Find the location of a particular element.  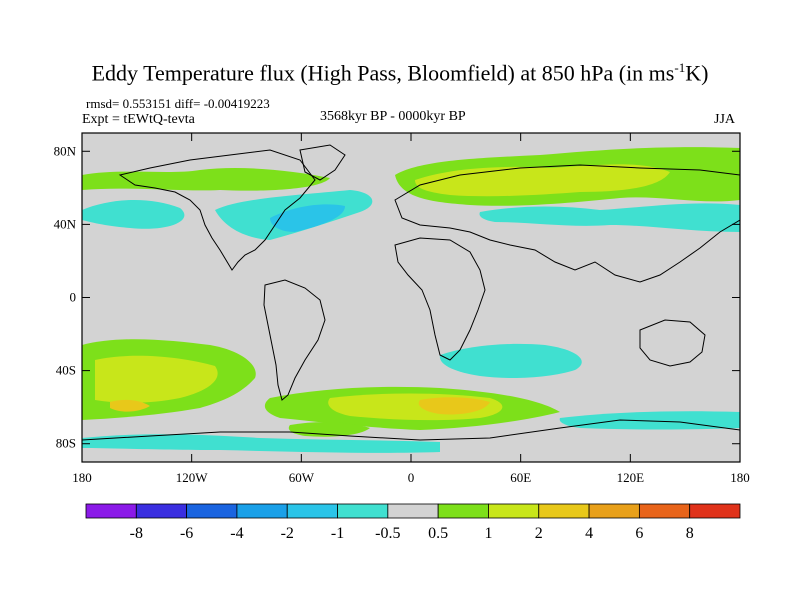

lon-tick-label: 0 is located at coordinates (411, 477).